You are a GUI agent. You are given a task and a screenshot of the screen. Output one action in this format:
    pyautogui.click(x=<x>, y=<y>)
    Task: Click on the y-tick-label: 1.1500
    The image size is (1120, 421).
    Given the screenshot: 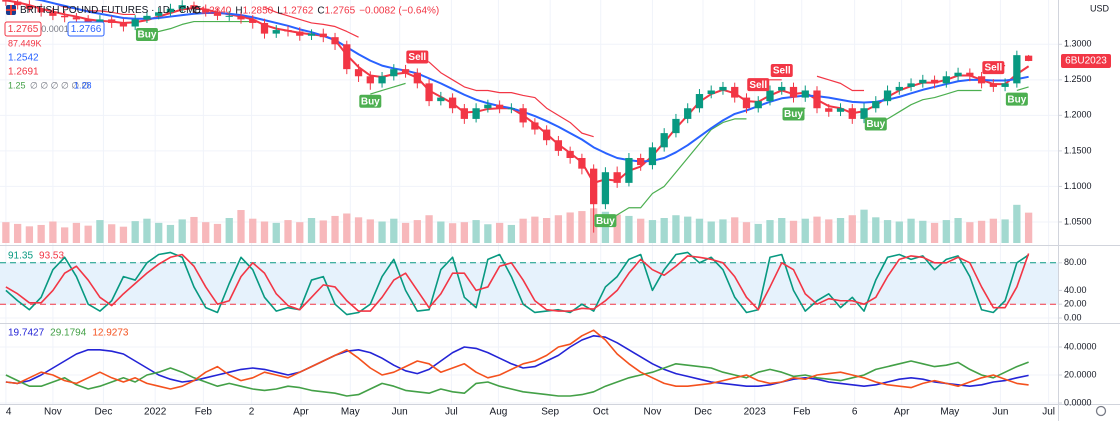 What is the action you would take?
    pyautogui.click(x=1078, y=150)
    